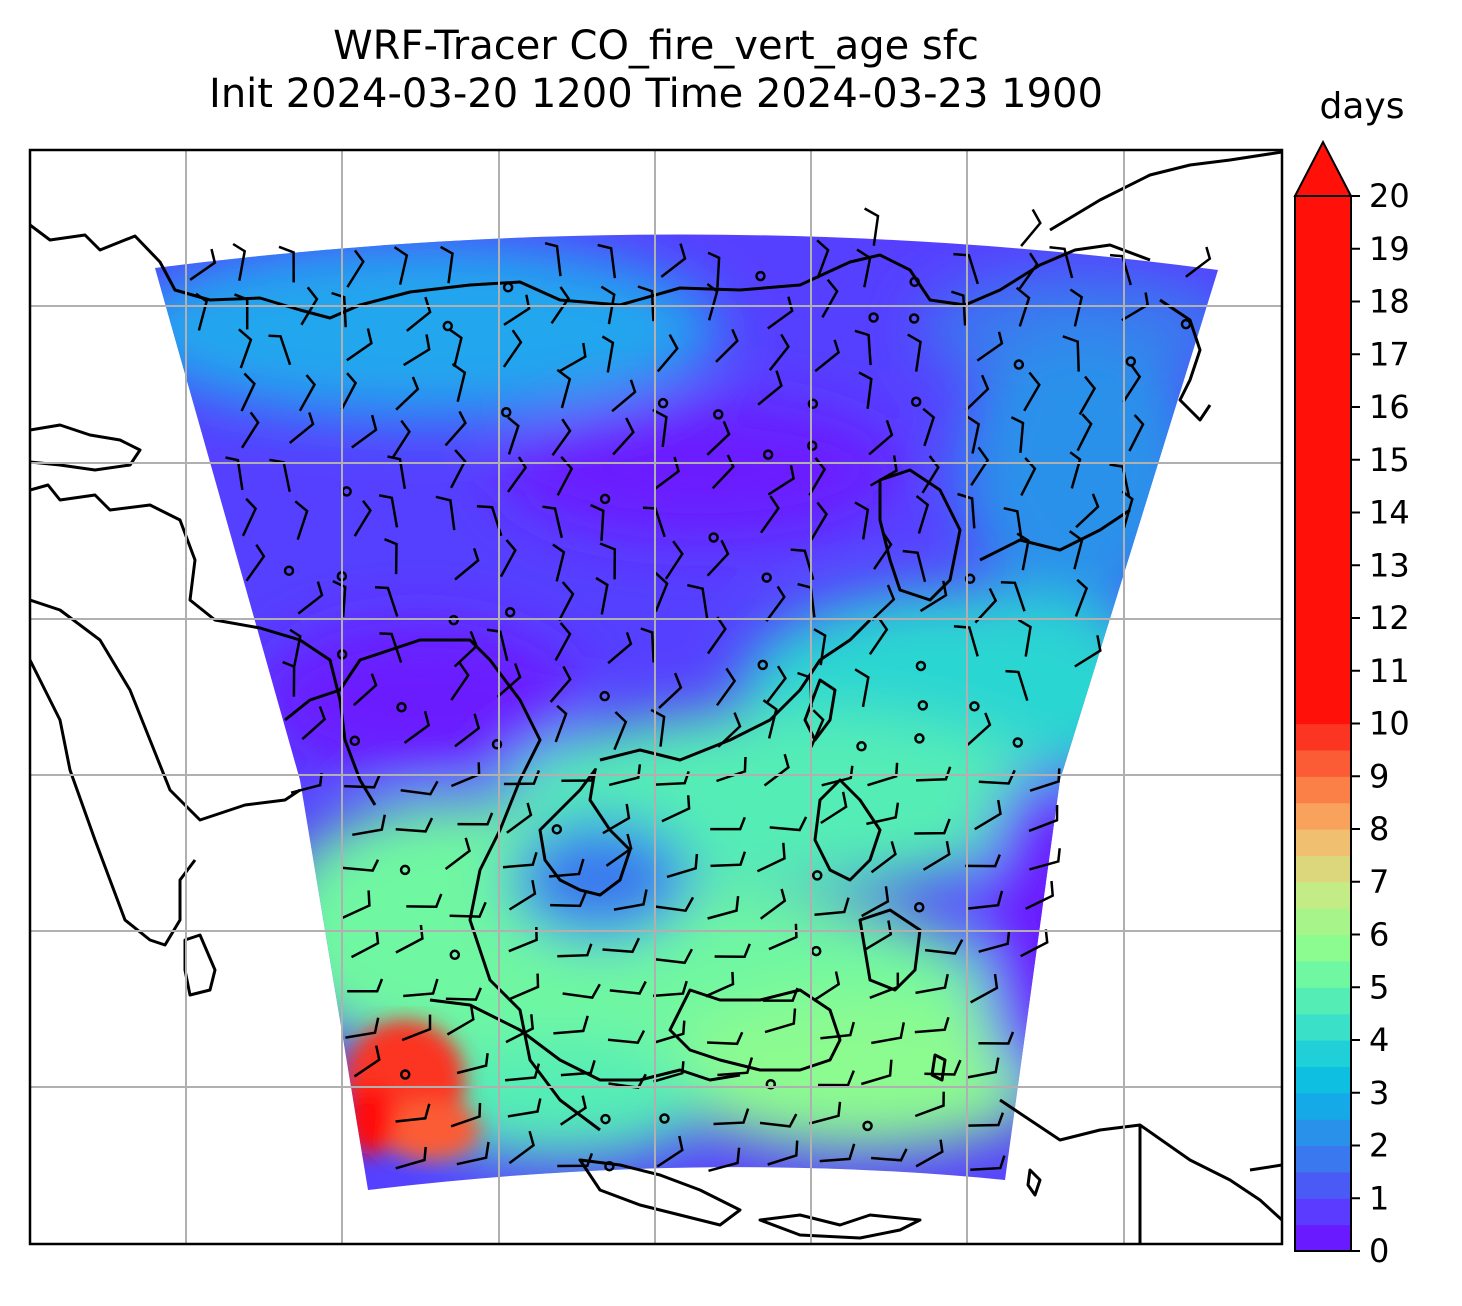 This screenshot has height=1306, width=1462. Describe the element at coordinates (1362, 106) in the screenshot. I see `colorbar-unit-label: days` at that location.